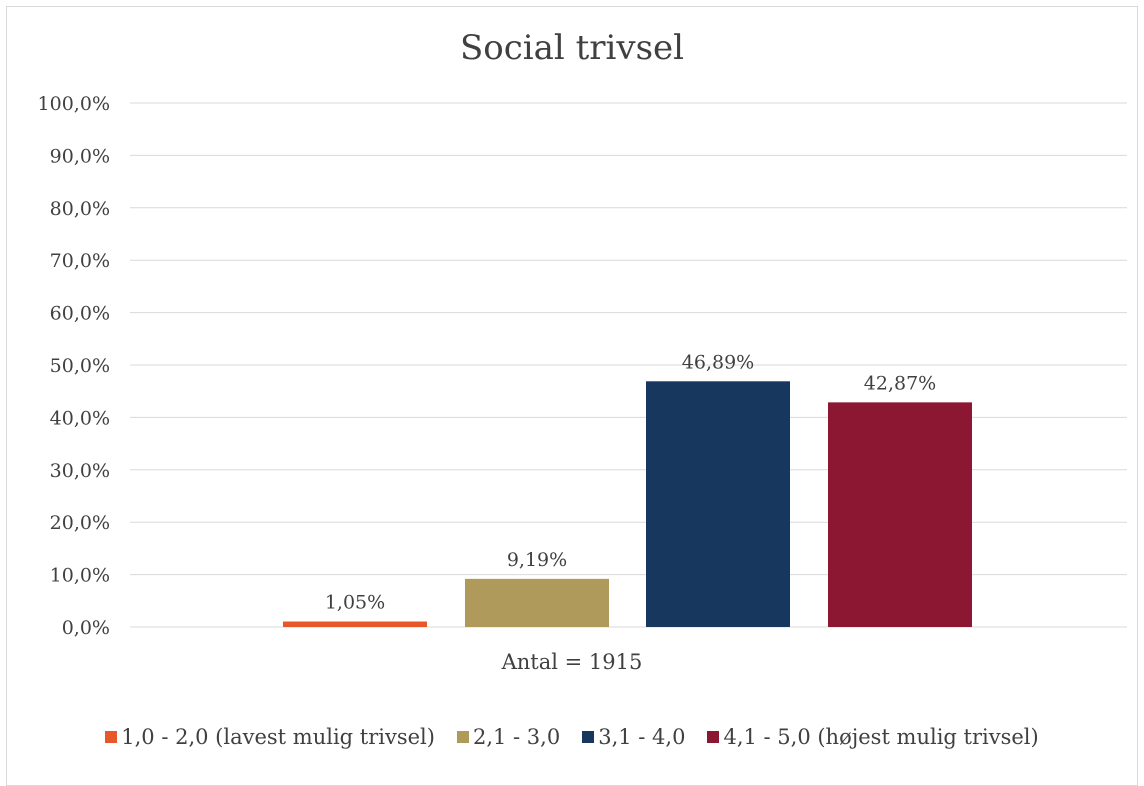  I want to click on y-tick-label: 50,0%, so click(80, 366).